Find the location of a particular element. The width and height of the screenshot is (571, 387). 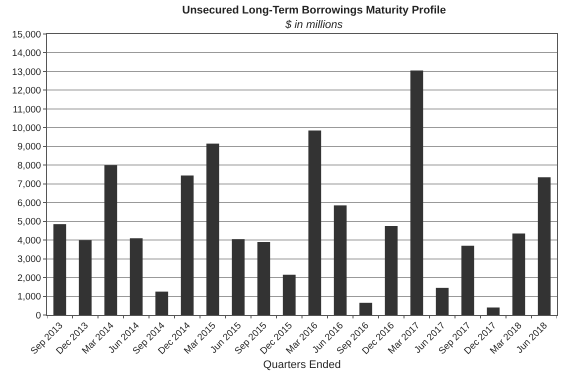

y-tick-label: 3,000 is located at coordinates (29, 260).